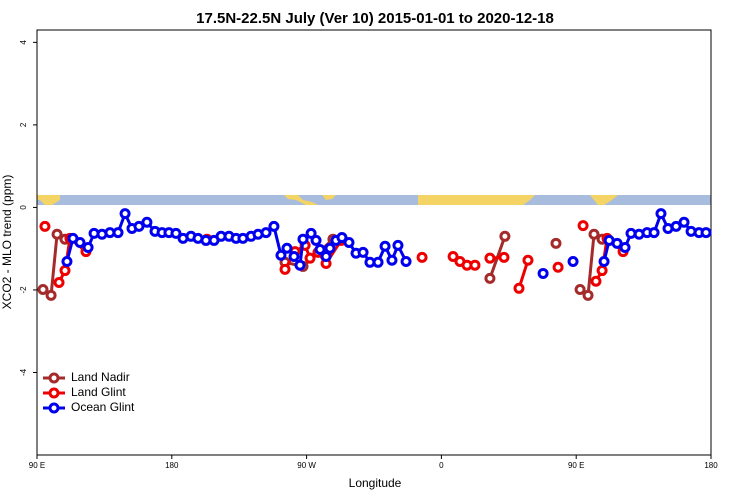 The height and width of the screenshot is (500, 750). Describe the element at coordinates (23, 42) in the screenshot. I see `y-tick-label: 4` at that location.